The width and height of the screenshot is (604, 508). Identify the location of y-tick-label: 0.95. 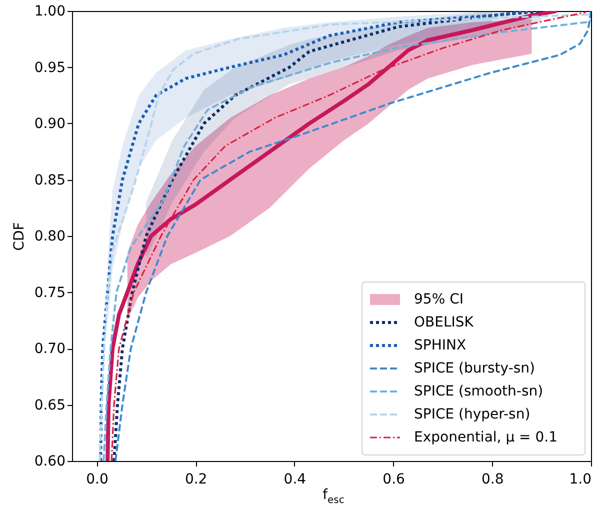
(50, 68).